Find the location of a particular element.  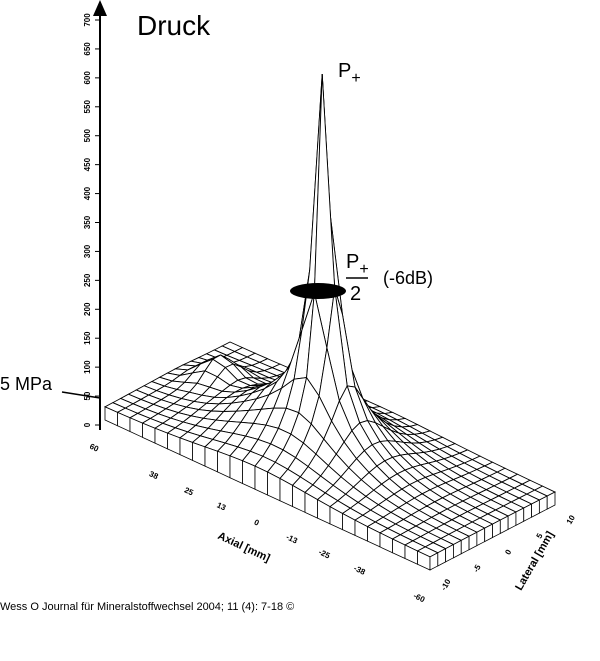

x-tick-label: -13 is located at coordinates (292, 538).